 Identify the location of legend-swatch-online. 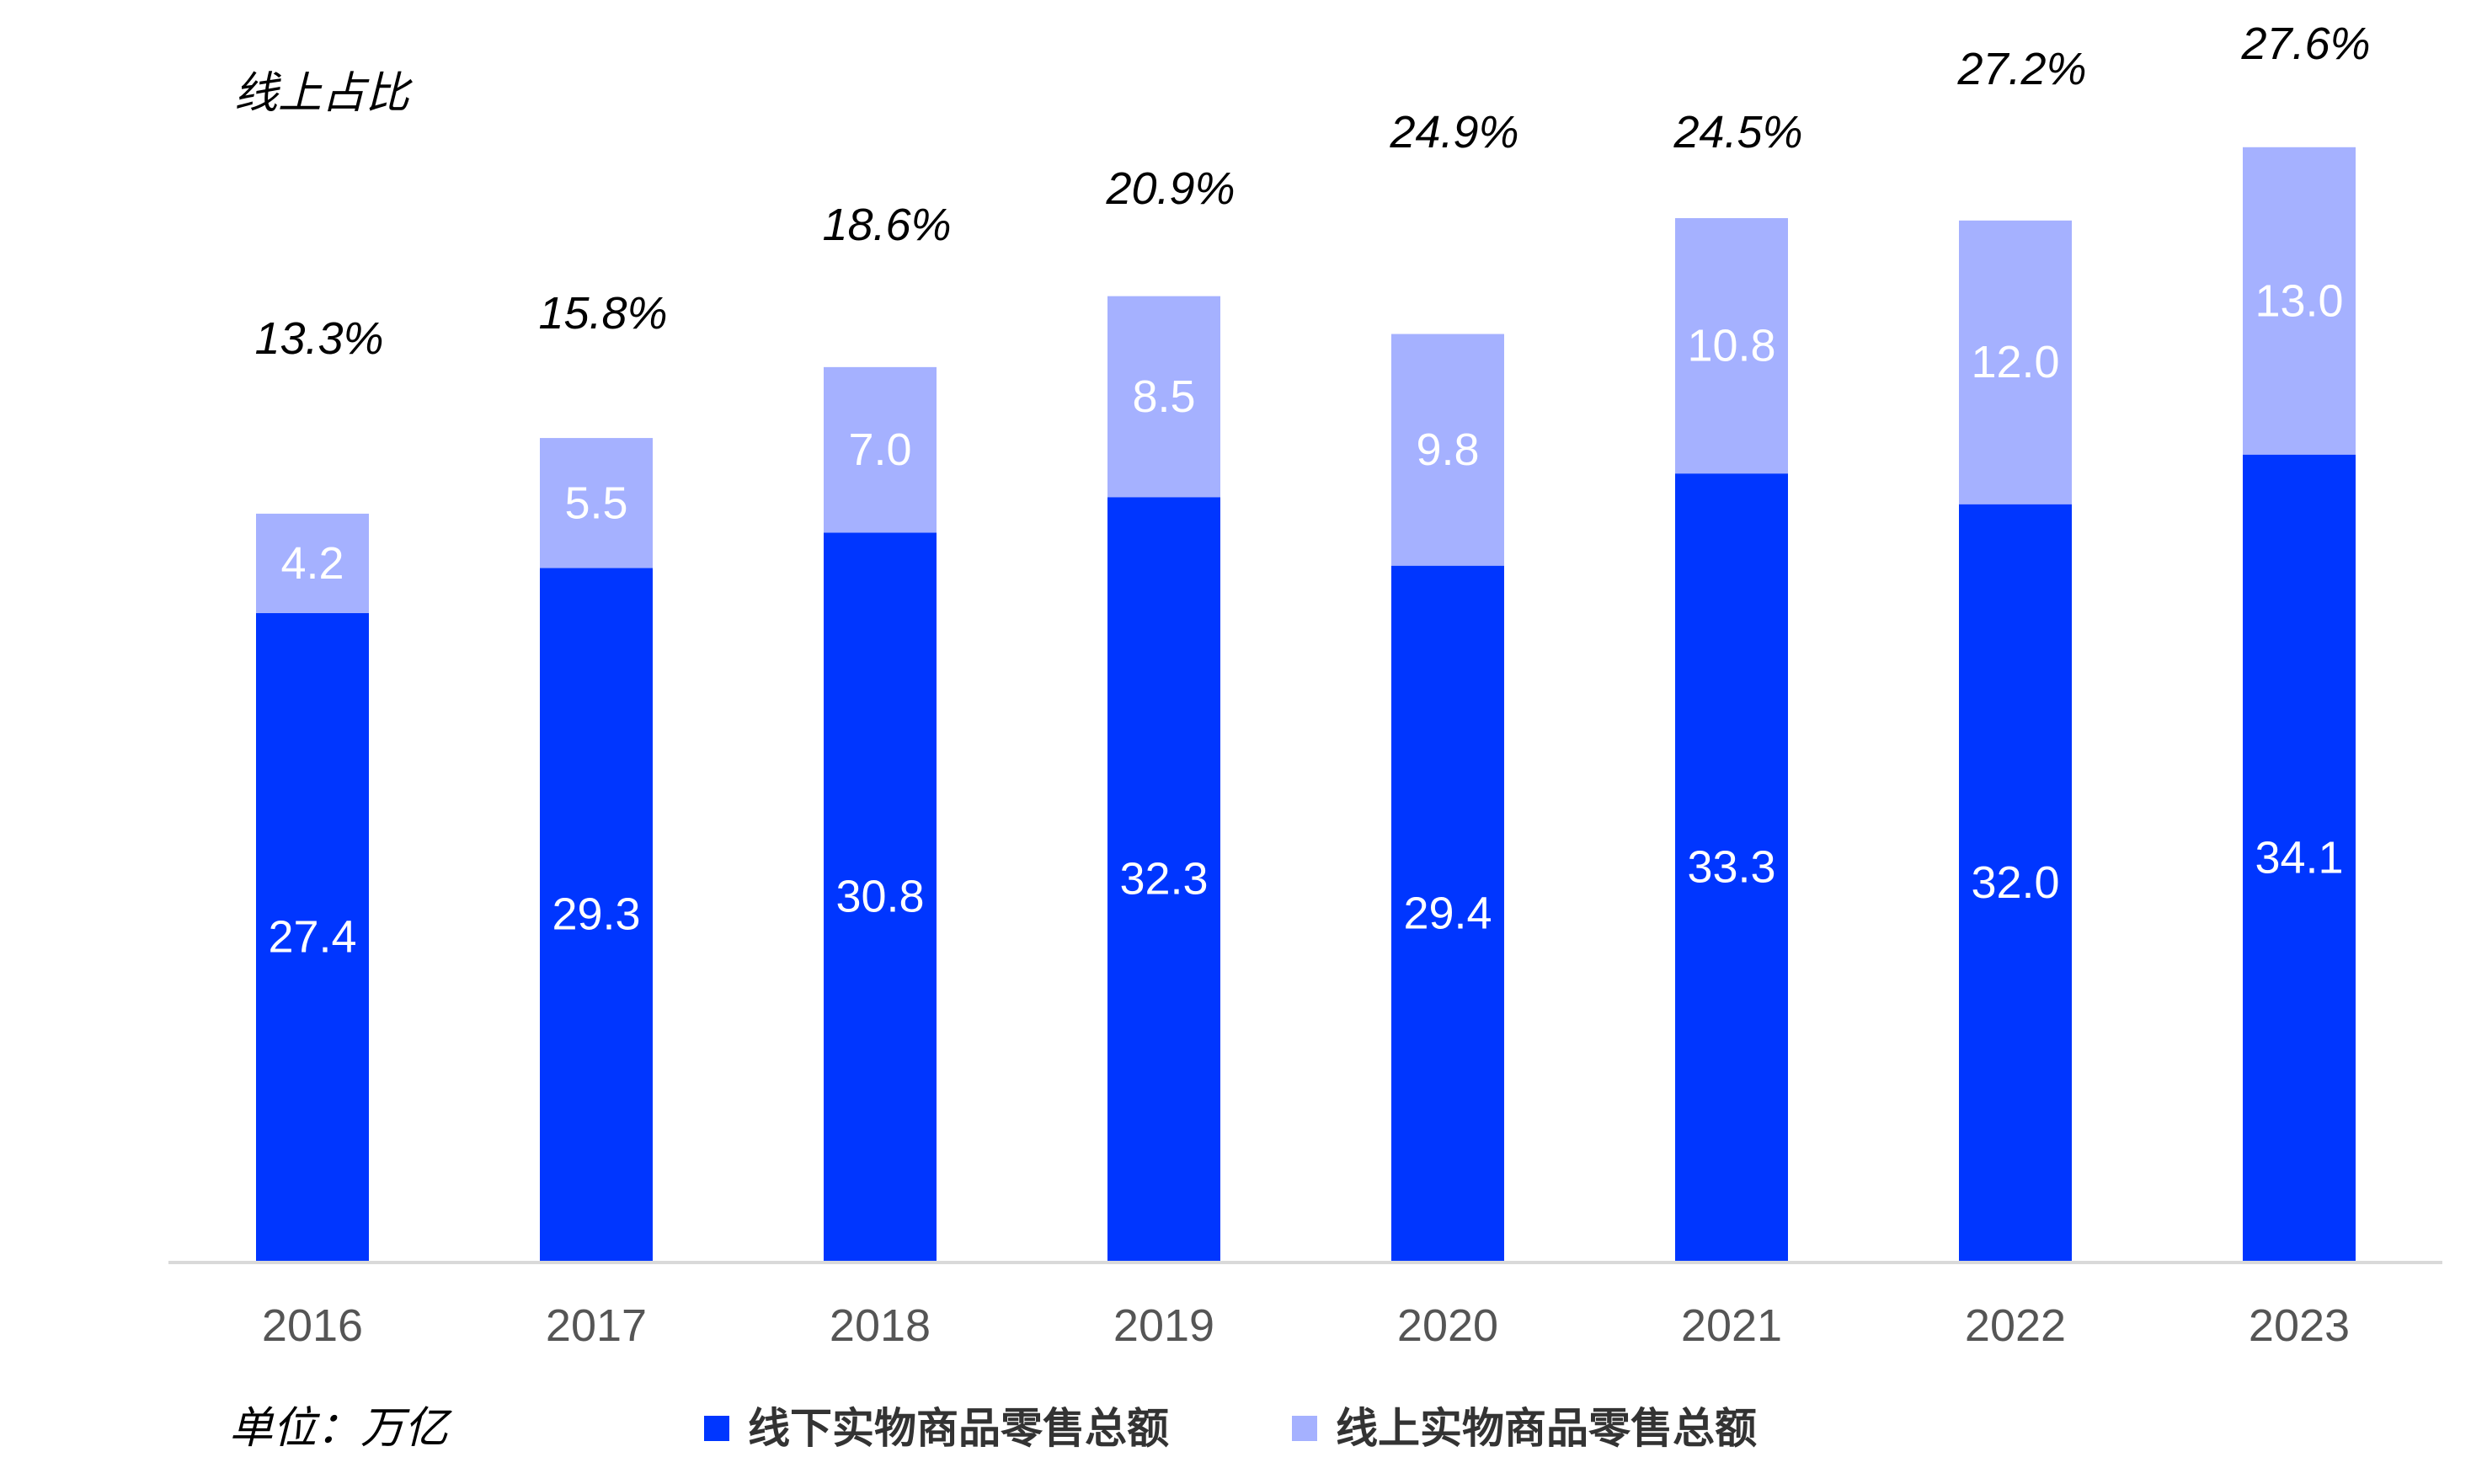
(1304, 1429).